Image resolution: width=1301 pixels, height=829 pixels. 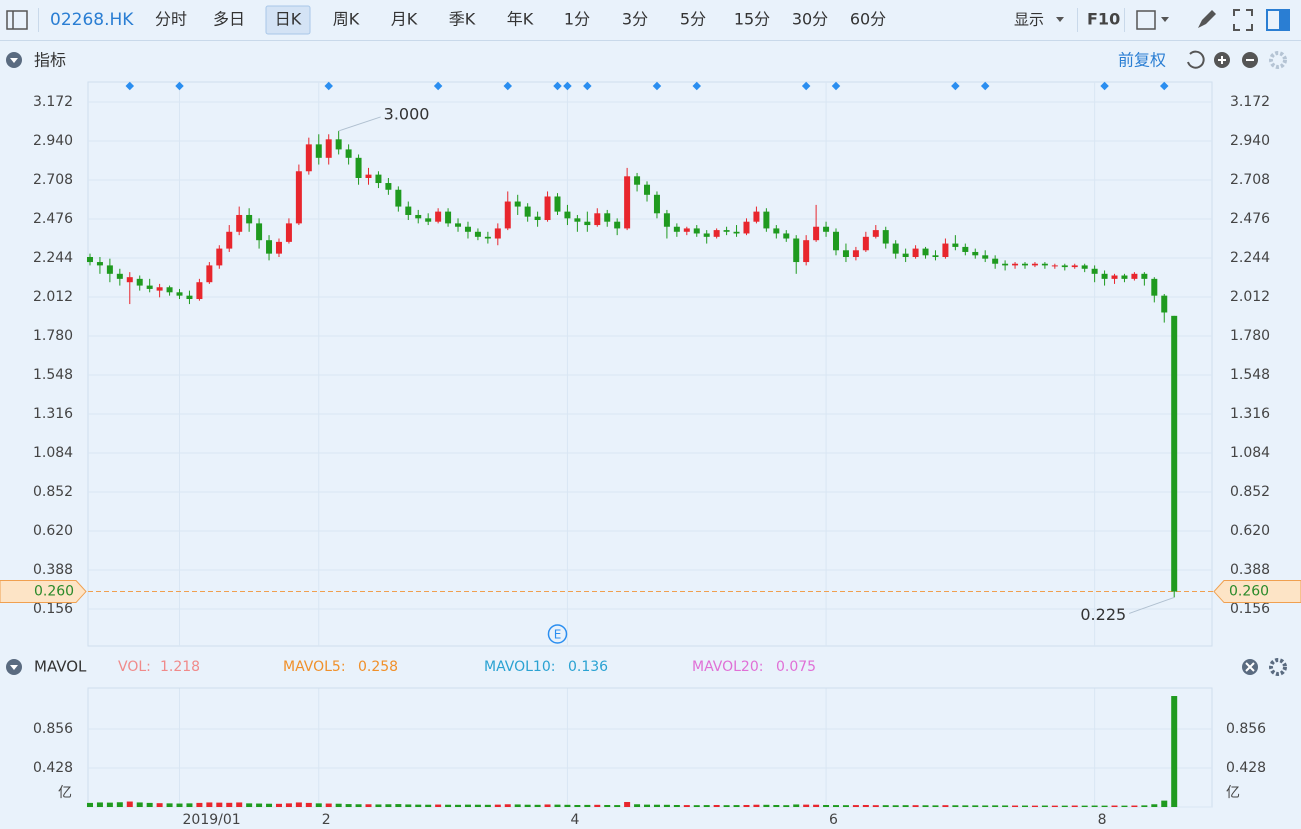 What do you see at coordinates (1196, 59) in the screenshot?
I see `undo-icon` at bounding box center [1196, 59].